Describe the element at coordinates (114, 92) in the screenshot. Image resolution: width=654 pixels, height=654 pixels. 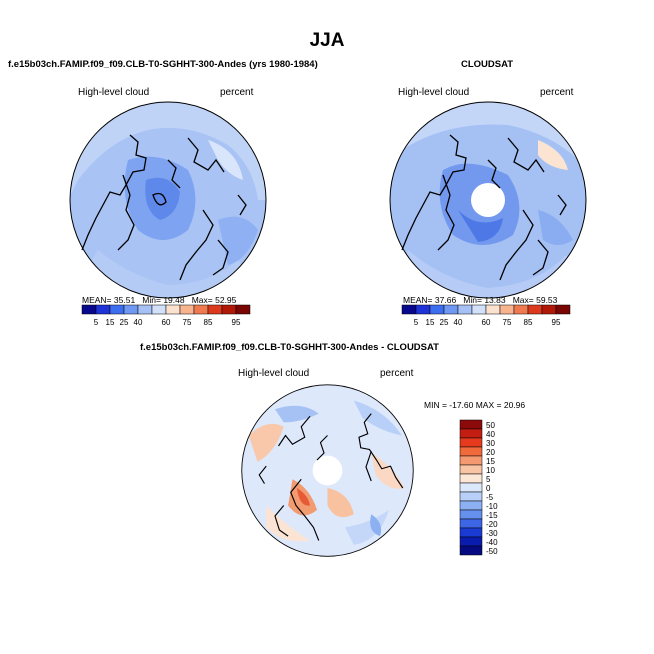
I see `model-variable-label: High-level cloud` at that location.